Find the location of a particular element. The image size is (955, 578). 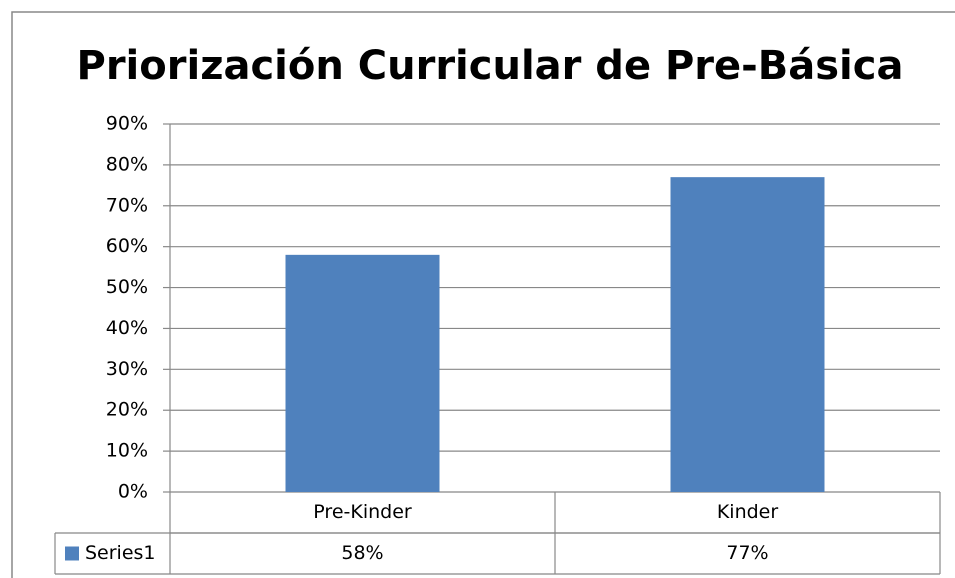

data-label: 77% is located at coordinates (747, 553).